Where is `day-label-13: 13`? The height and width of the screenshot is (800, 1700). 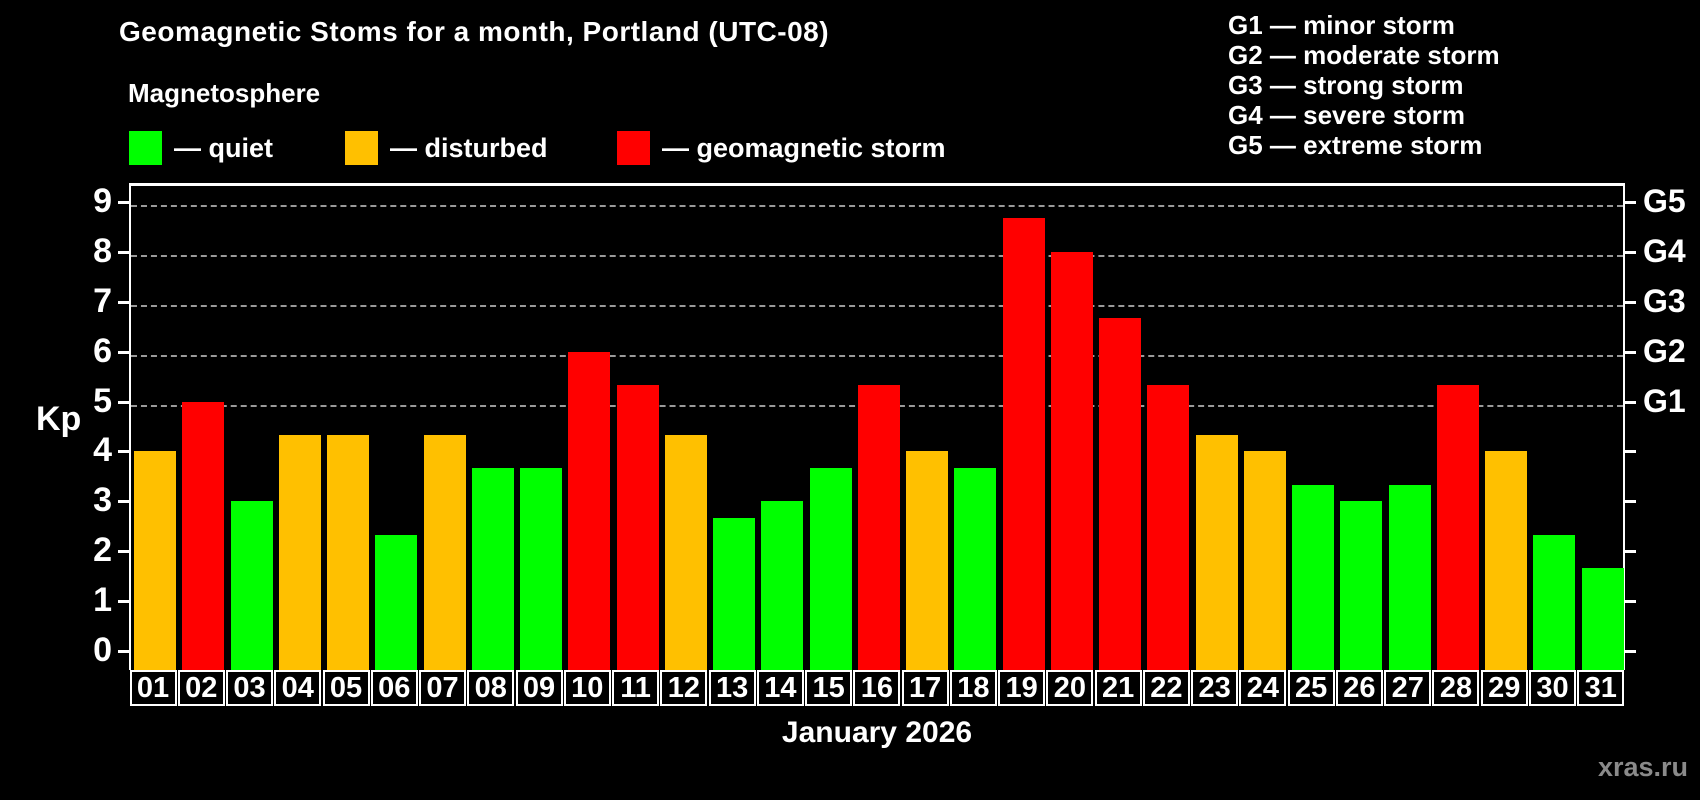
day-label-13: 13 is located at coordinates (732, 688).